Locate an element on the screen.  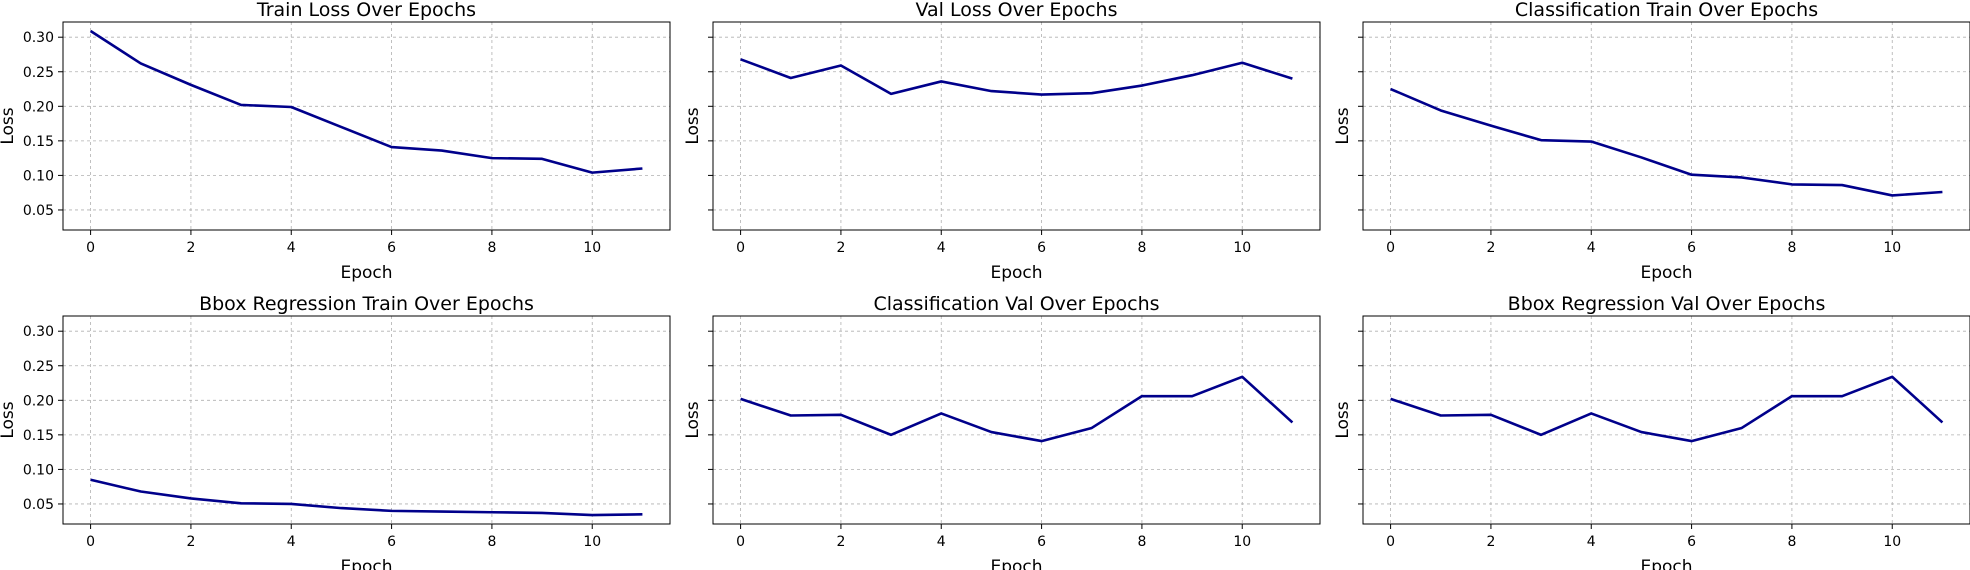
subplot-title: Train Loss Over Epochs is located at coordinates (366, 10).